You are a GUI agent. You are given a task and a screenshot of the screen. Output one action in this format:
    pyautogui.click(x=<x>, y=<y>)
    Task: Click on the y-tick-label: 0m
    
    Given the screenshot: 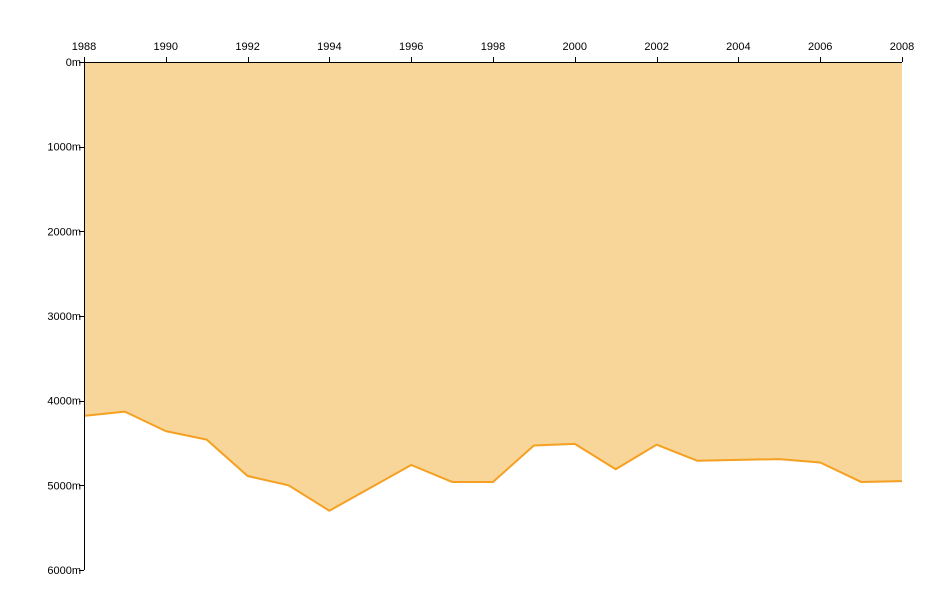 What is the action you would take?
    pyautogui.click(x=73, y=63)
    